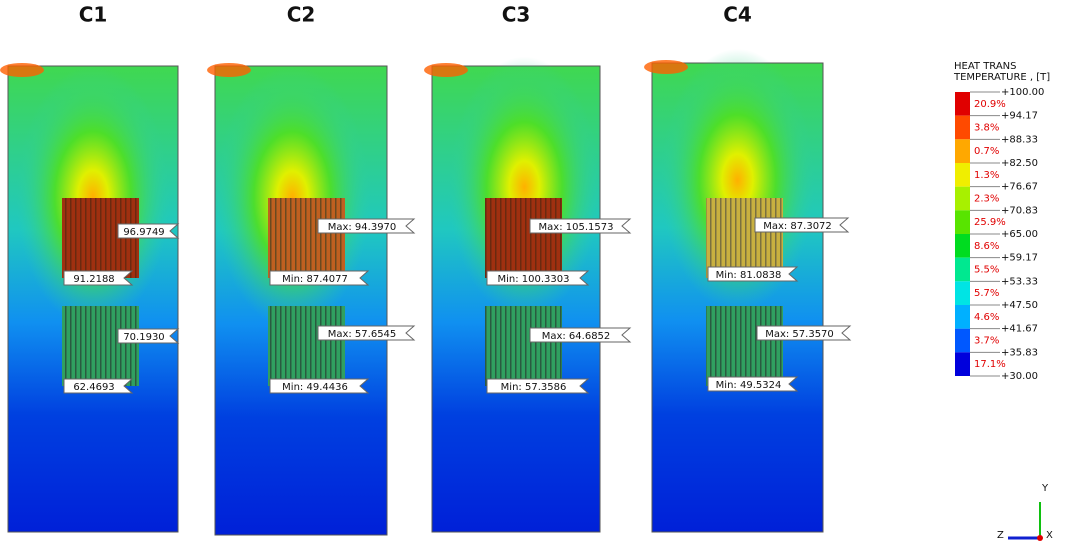 The width and height of the screenshot is (1080, 552). I want to click on probe-label: 96.9749, so click(143, 232).